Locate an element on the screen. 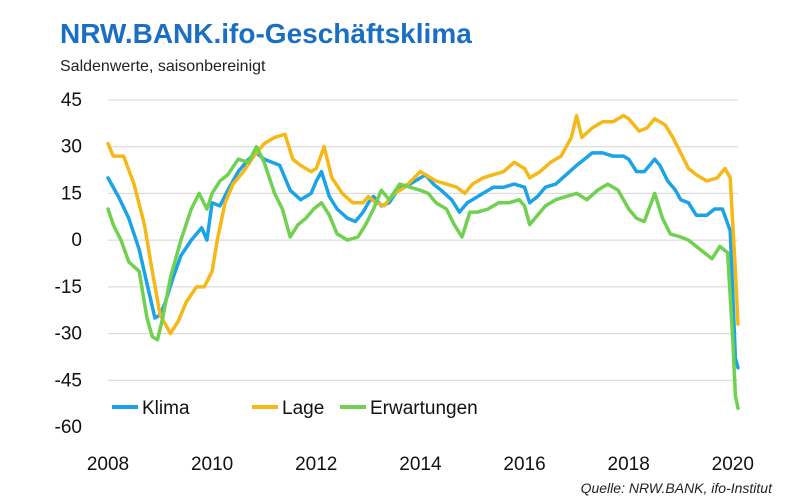 This screenshot has height=504, width=800. legend-label: Klima is located at coordinates (166, 408).